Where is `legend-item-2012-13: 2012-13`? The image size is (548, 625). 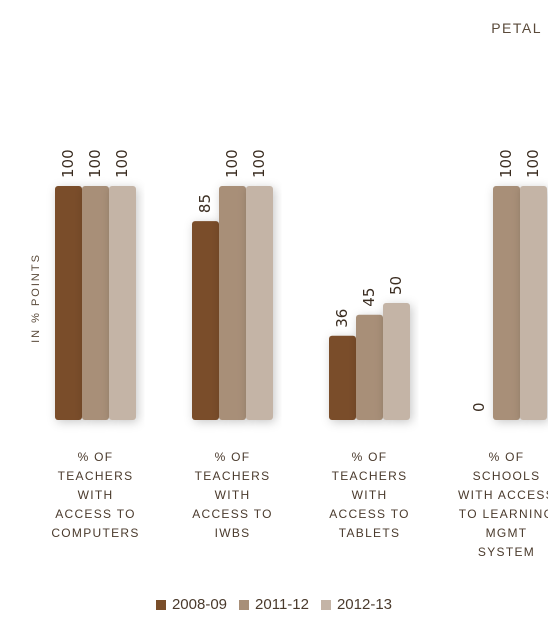 legend-item-2012-13: 2012-13 is located at coordinates (356, 604).